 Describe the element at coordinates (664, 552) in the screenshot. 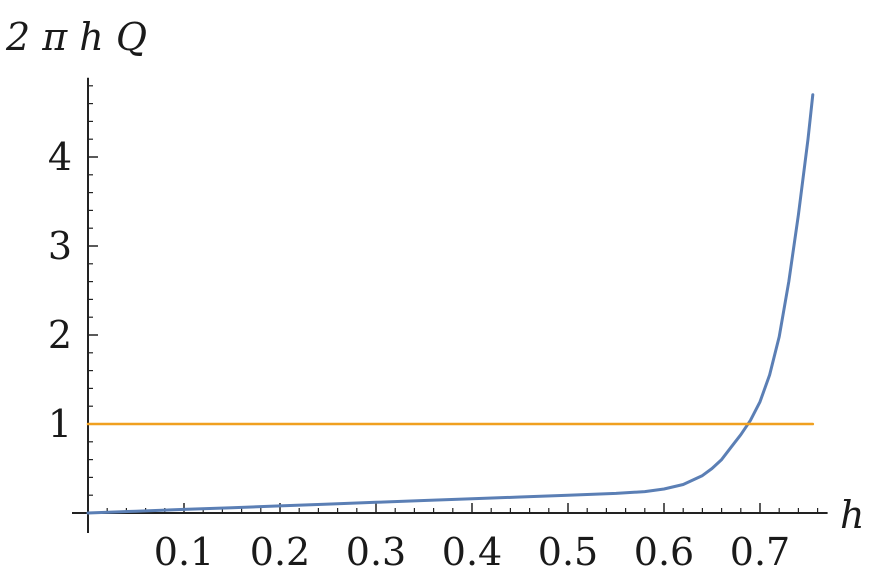

I see `x-tick-label: 0.6` at that location.